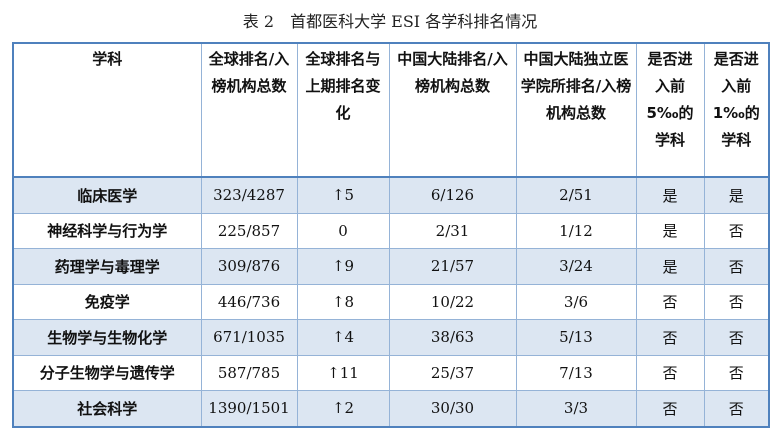 This screenshot has height=430, width=780. Describe the element at coordinates (343, 110) in the screenshot. I see `header-cell: 全球排名与上期排名变化` at that location.